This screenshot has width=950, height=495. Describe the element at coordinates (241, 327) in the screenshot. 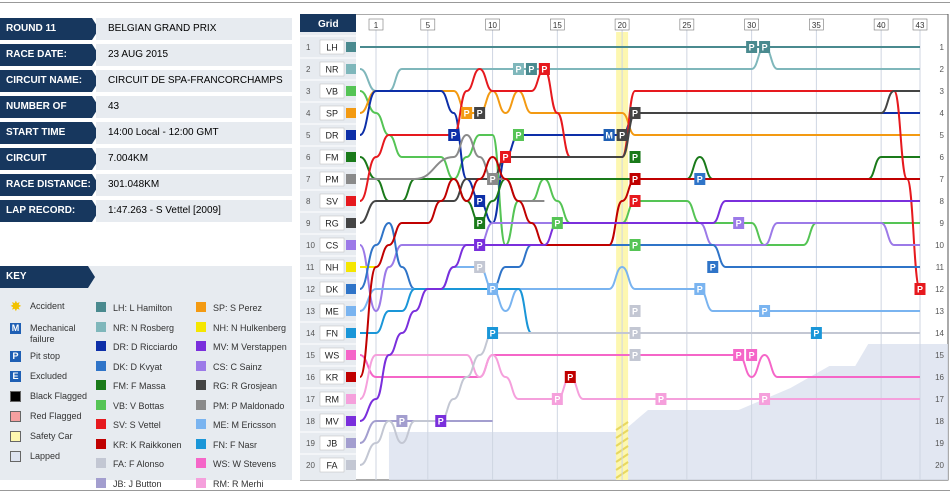

I see `key-driver-nh: NH: N Hulkenberg` at that location.